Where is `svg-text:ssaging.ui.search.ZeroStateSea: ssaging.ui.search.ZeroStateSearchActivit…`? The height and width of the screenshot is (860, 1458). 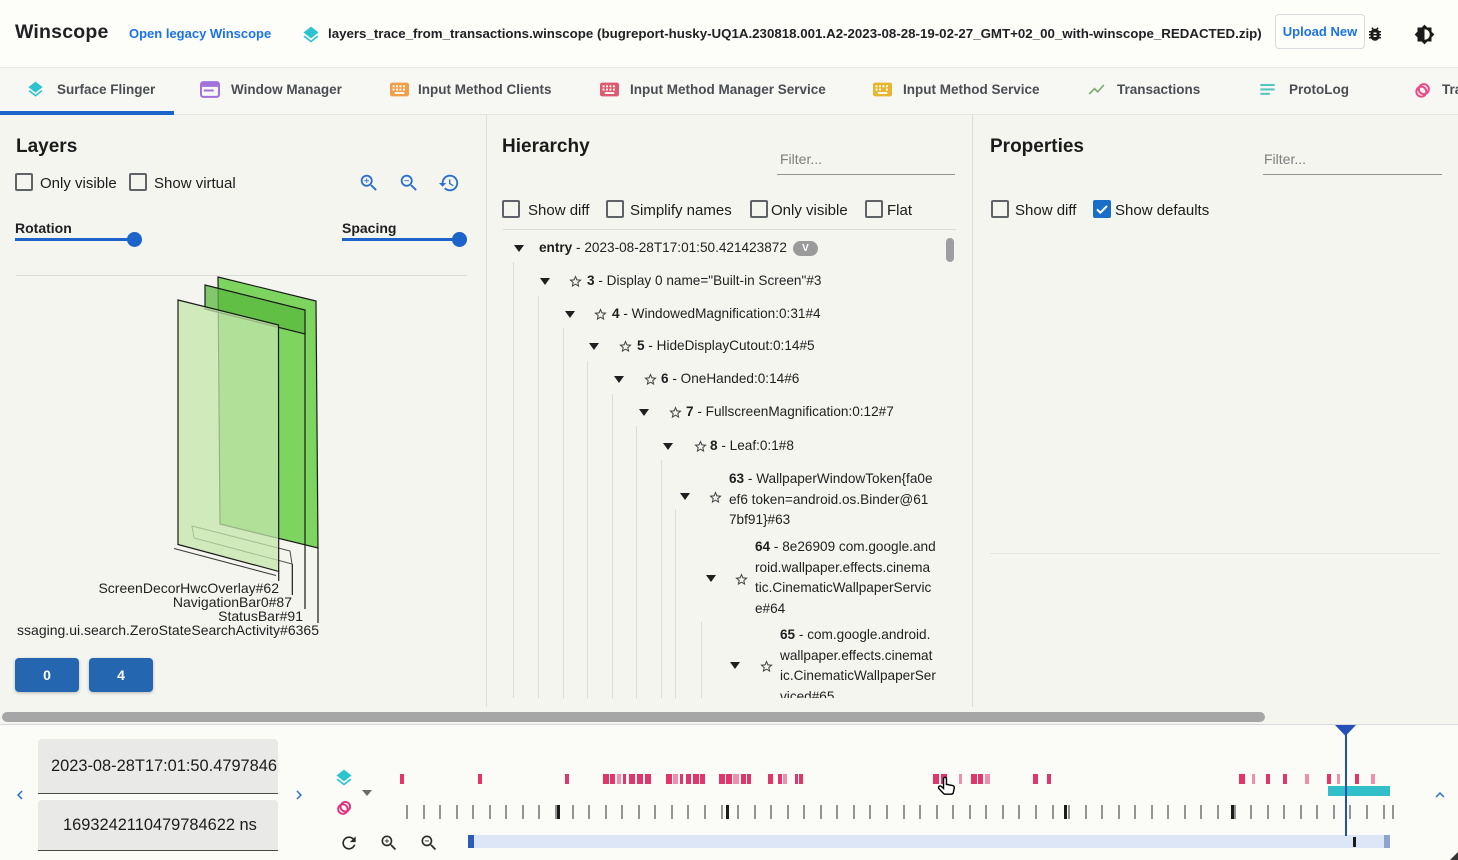 svg-text:ssaging.ui.search.ZeroStateSea: ssaging.ui.search.ZeroStateSearchActivit… is located at coordinates (168, 630).